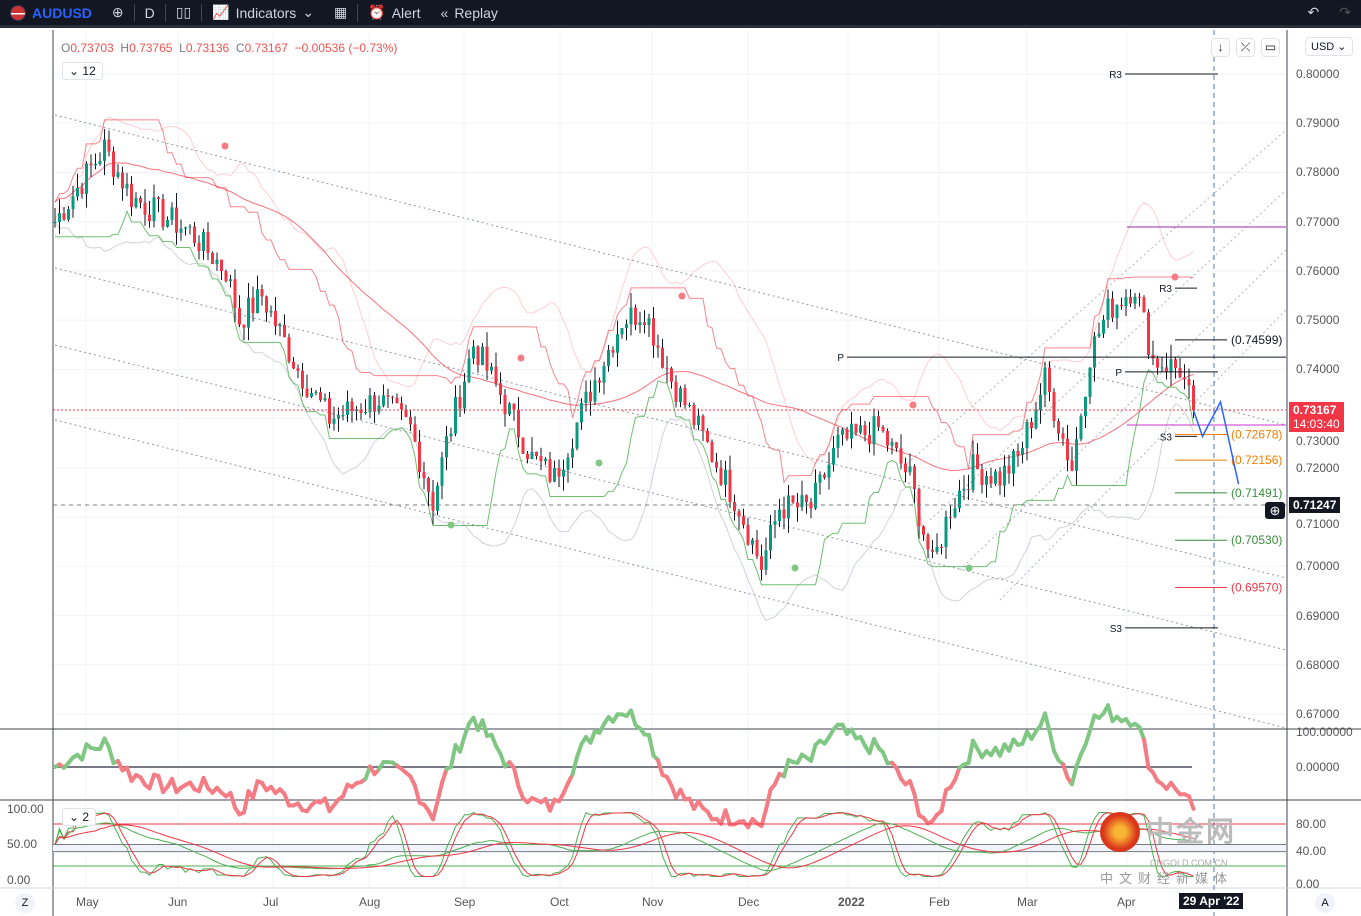  What do you see at coordinates (669, 848) in the screenshot?
I see `stoch-band` at bounding box center [669, 848].